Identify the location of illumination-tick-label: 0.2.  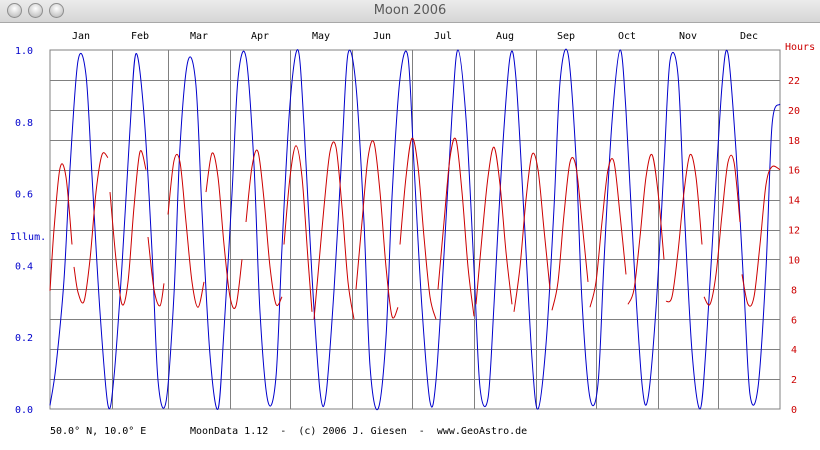
(24, 338).